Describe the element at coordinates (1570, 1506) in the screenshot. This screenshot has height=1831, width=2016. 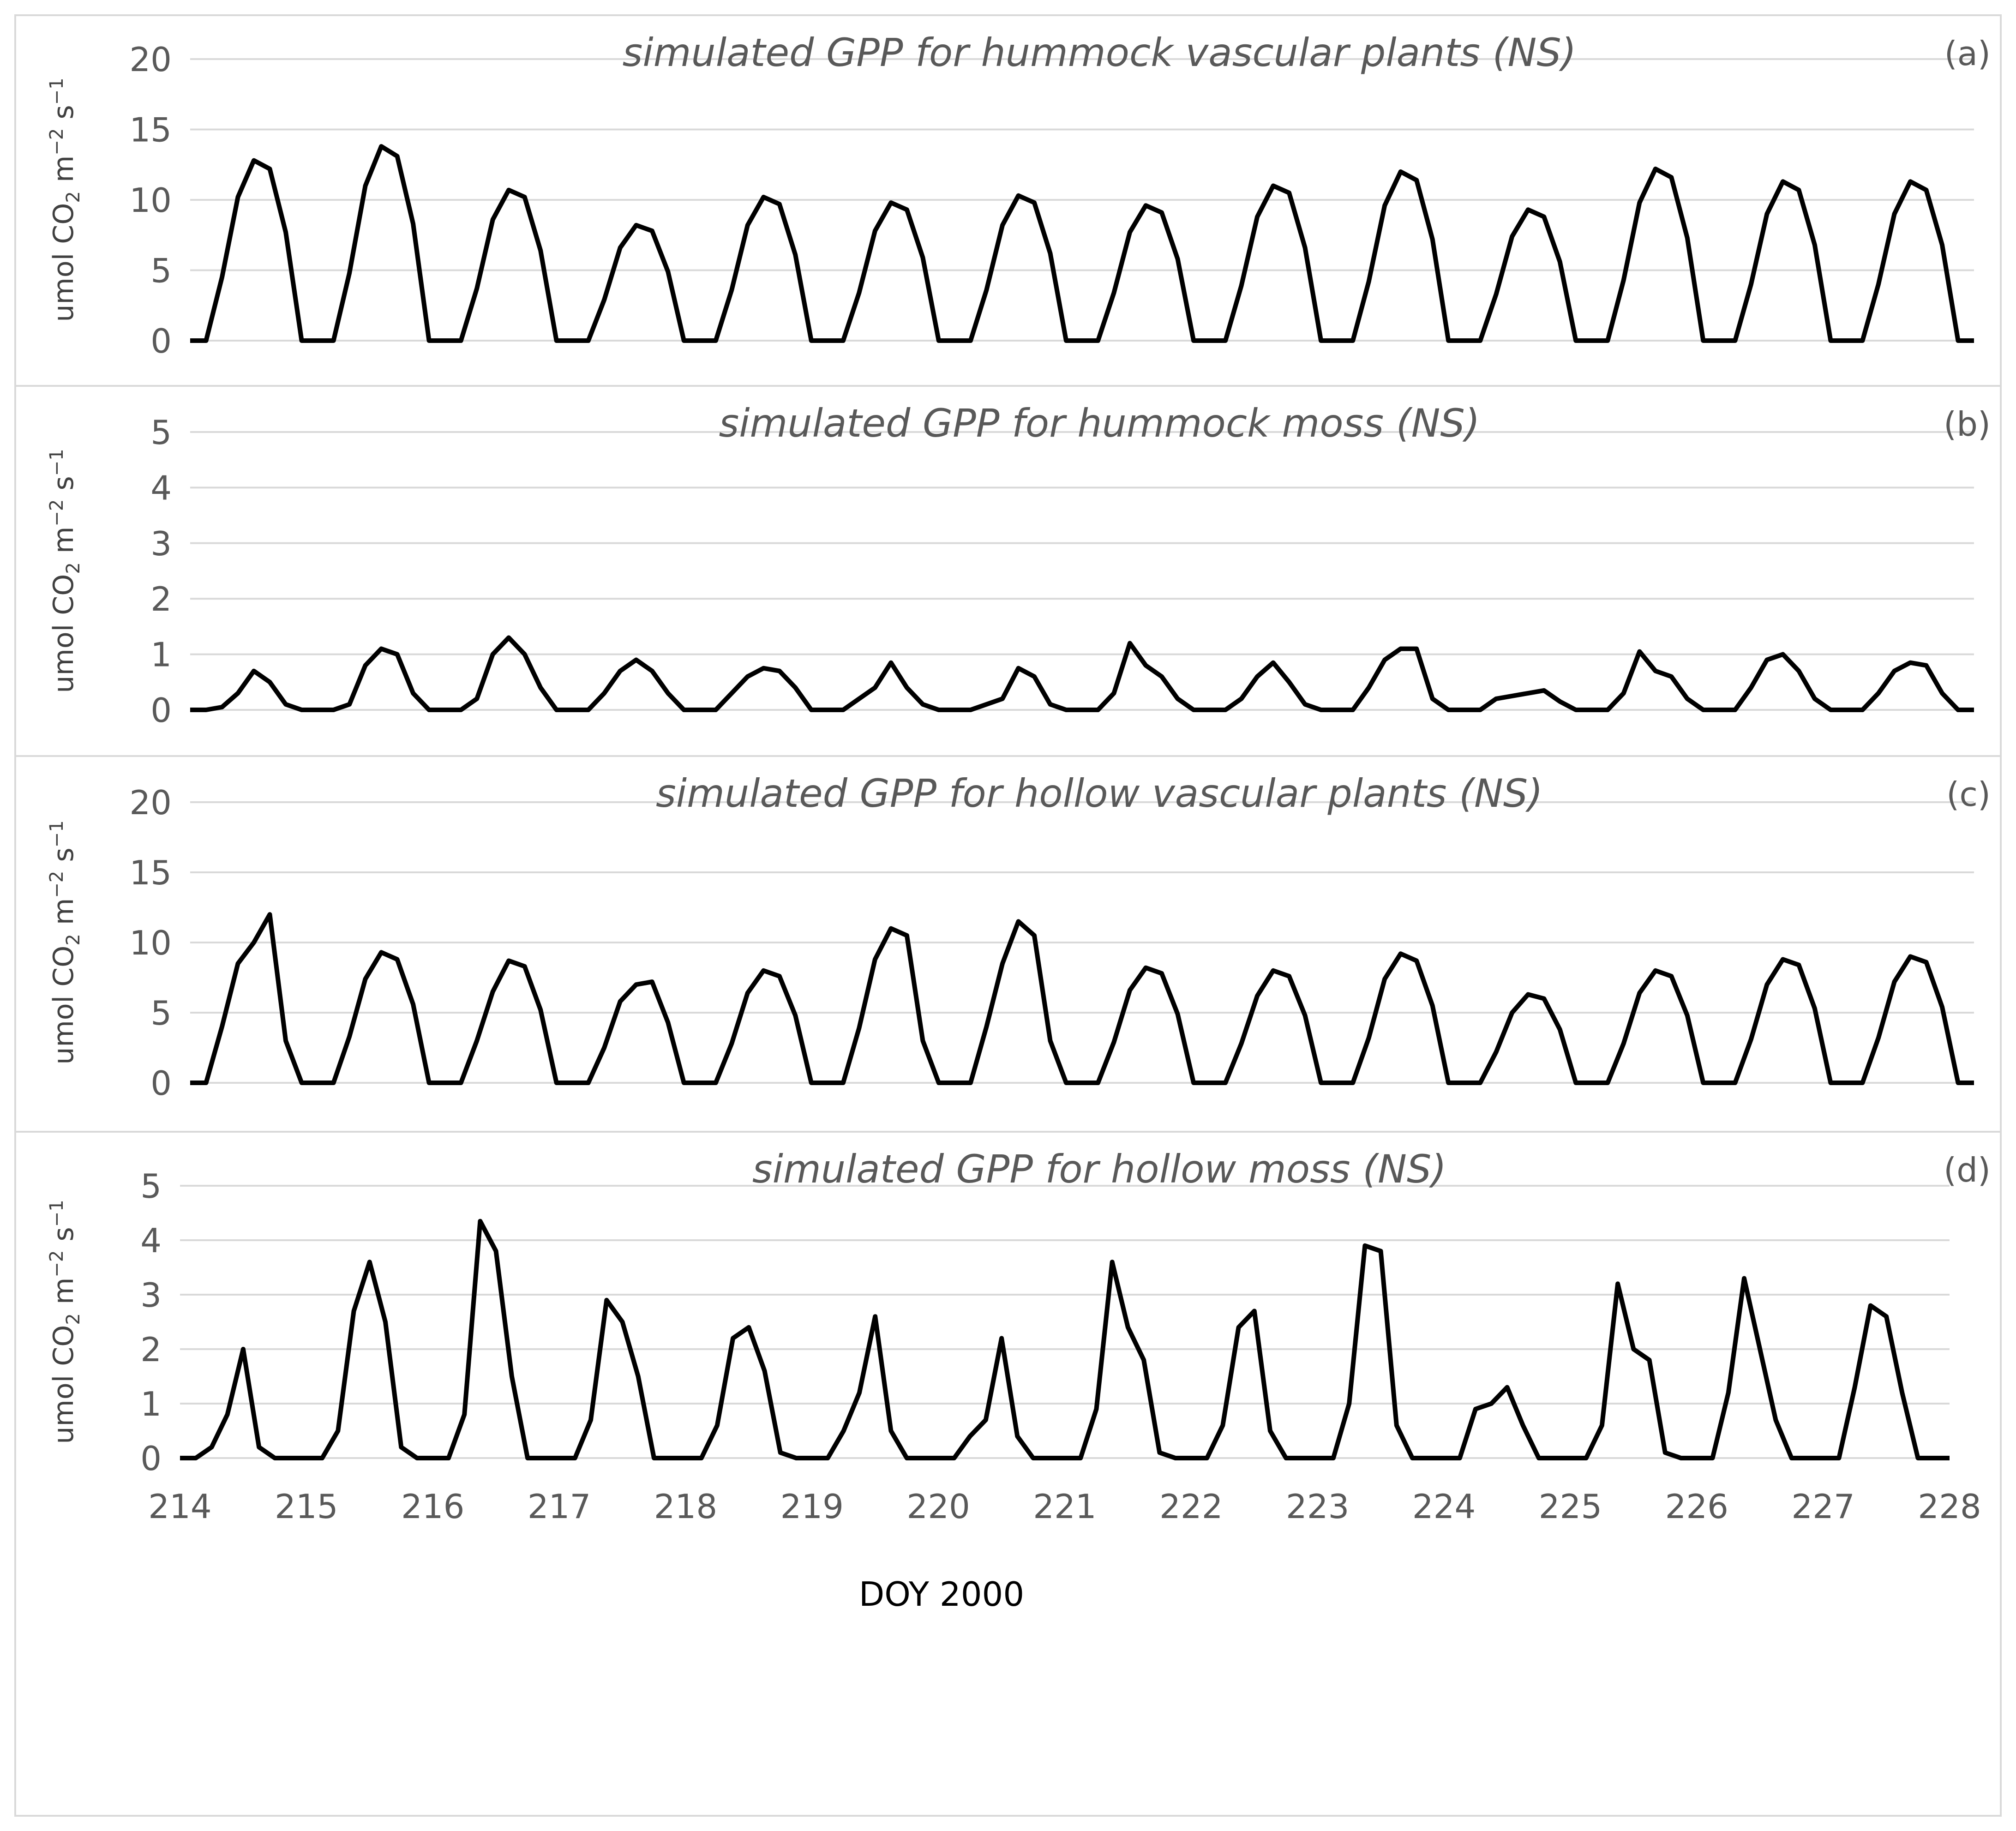
I see `x-tick-label: 225` at that location.